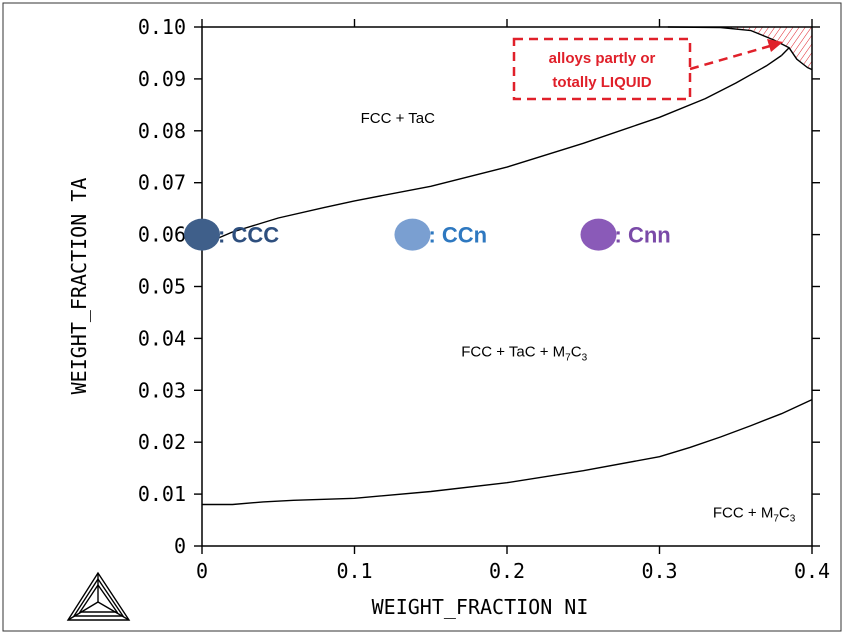 The height and width of the screenshot is (636, 845). I want to click on x-tick-label-2: 0.2, so click(507, 571).